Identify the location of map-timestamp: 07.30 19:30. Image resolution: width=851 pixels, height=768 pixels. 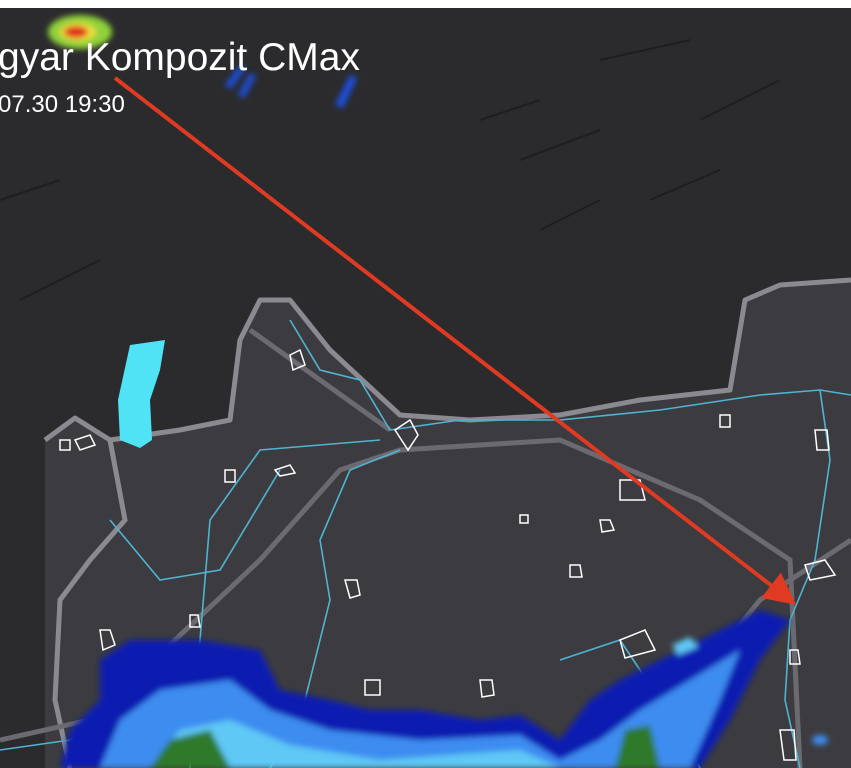
(62, 104).